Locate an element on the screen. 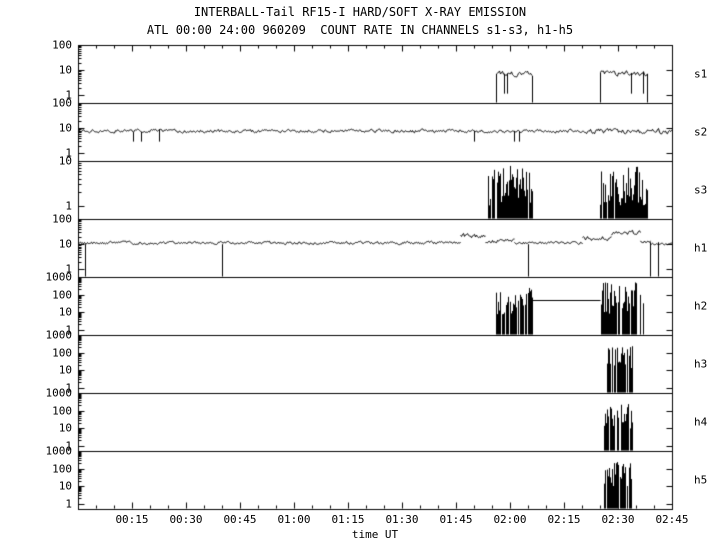 This screenshot has width=720, height=550. x-tick-label: 00:45 is located at coordinates (240, 519).